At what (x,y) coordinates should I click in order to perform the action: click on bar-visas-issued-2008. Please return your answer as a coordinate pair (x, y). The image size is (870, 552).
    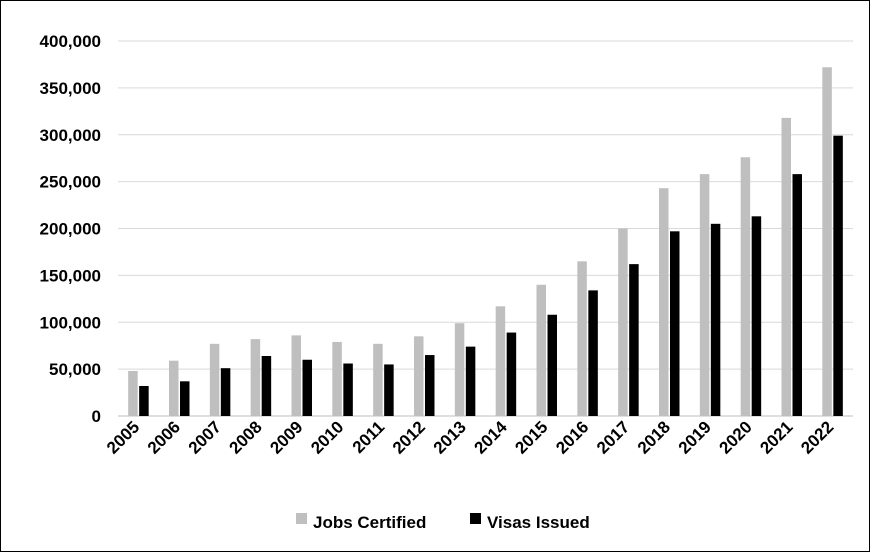
    Looking at the image, I should click on (266, 386).